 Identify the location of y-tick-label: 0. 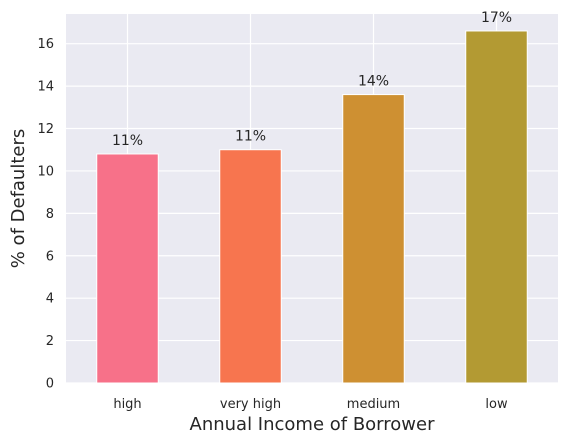
(50, 384).